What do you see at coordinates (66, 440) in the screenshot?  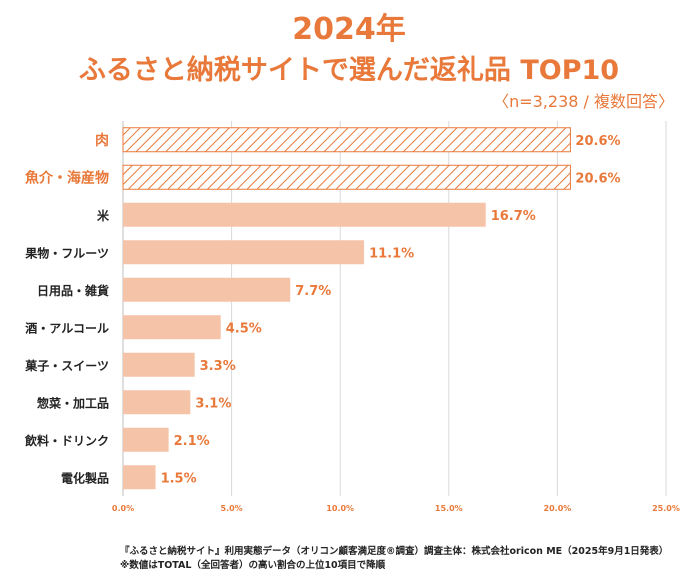 I see `category-label: 飲料・ドリンク` at bounding box center [66, 440].